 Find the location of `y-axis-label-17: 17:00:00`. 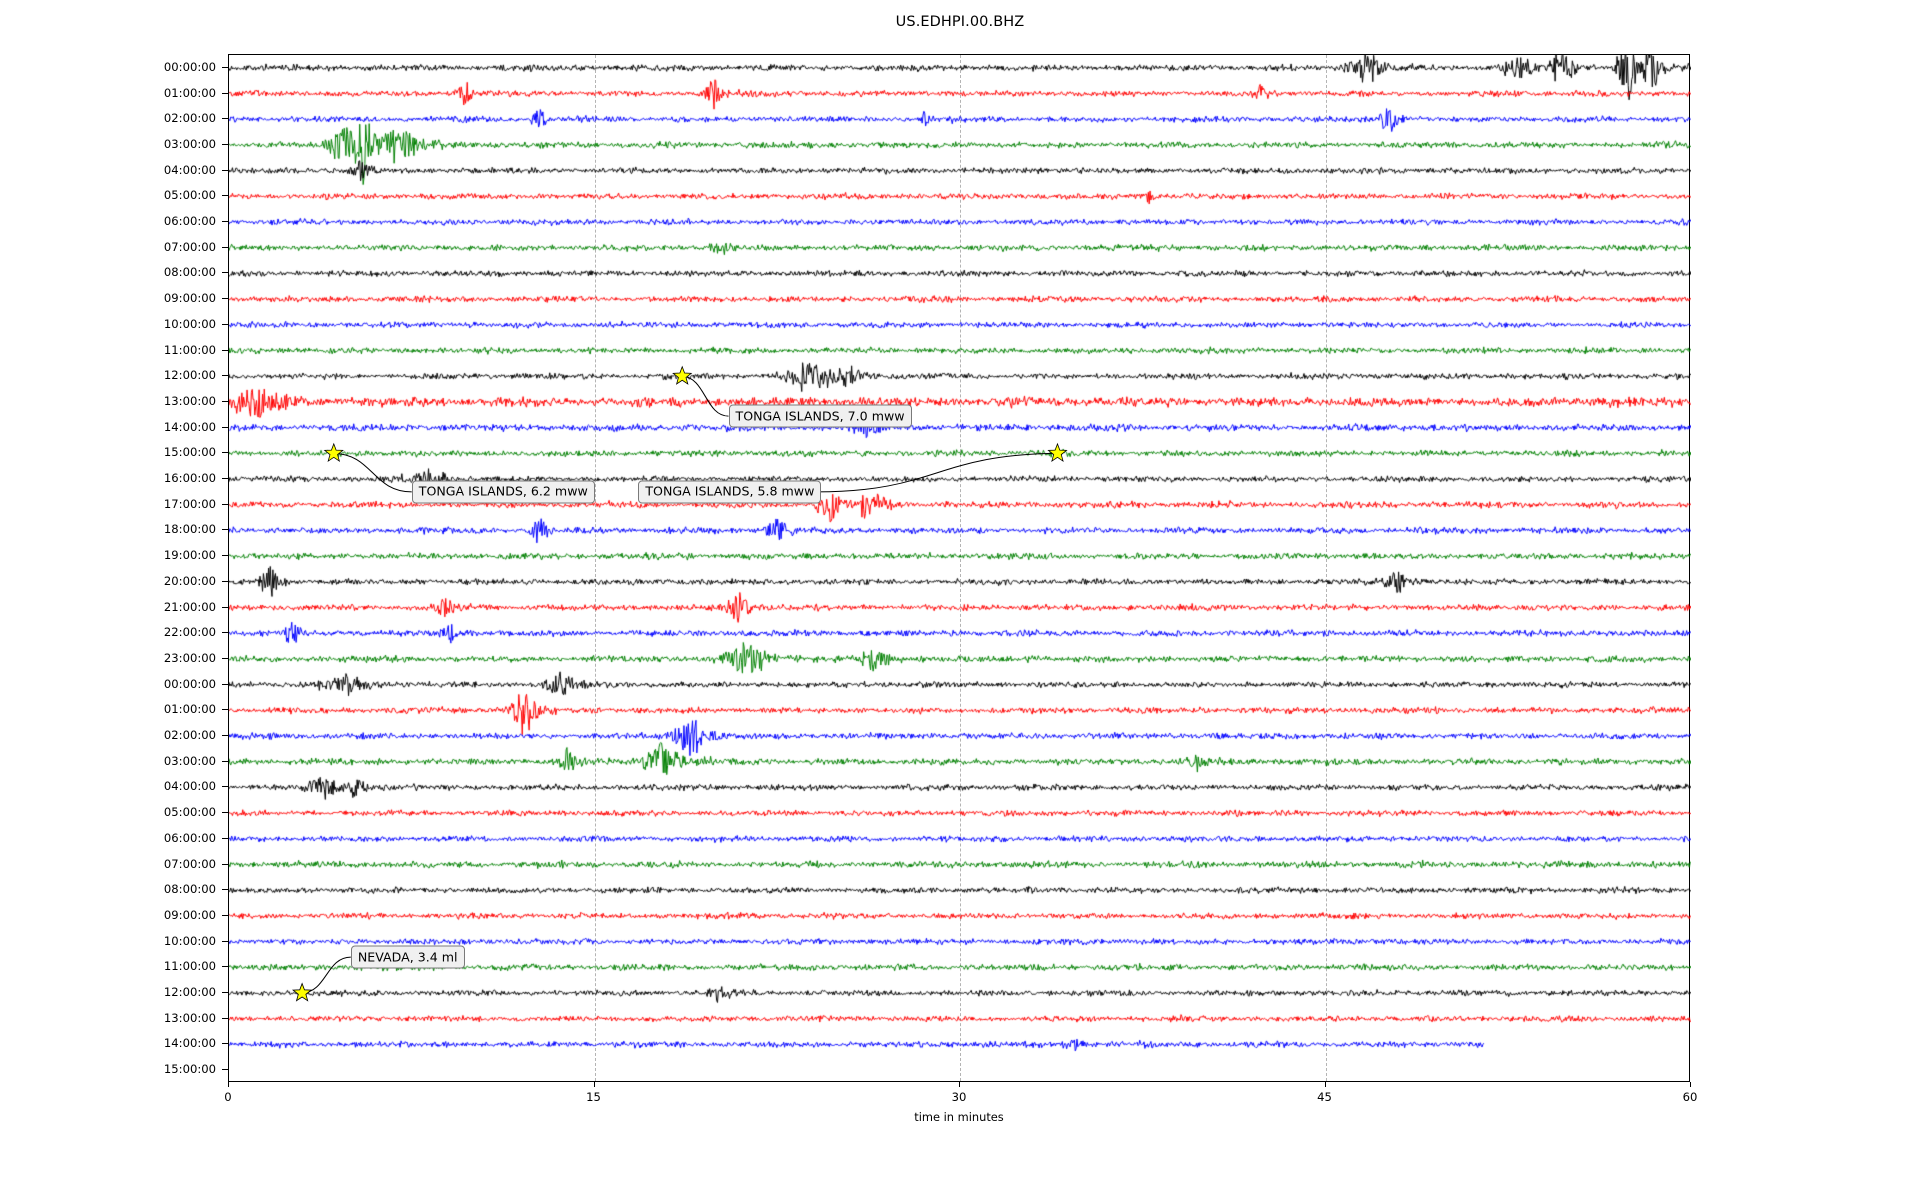

y-axis-label-17: 17:00:00 is located at coordinates (189, 503).